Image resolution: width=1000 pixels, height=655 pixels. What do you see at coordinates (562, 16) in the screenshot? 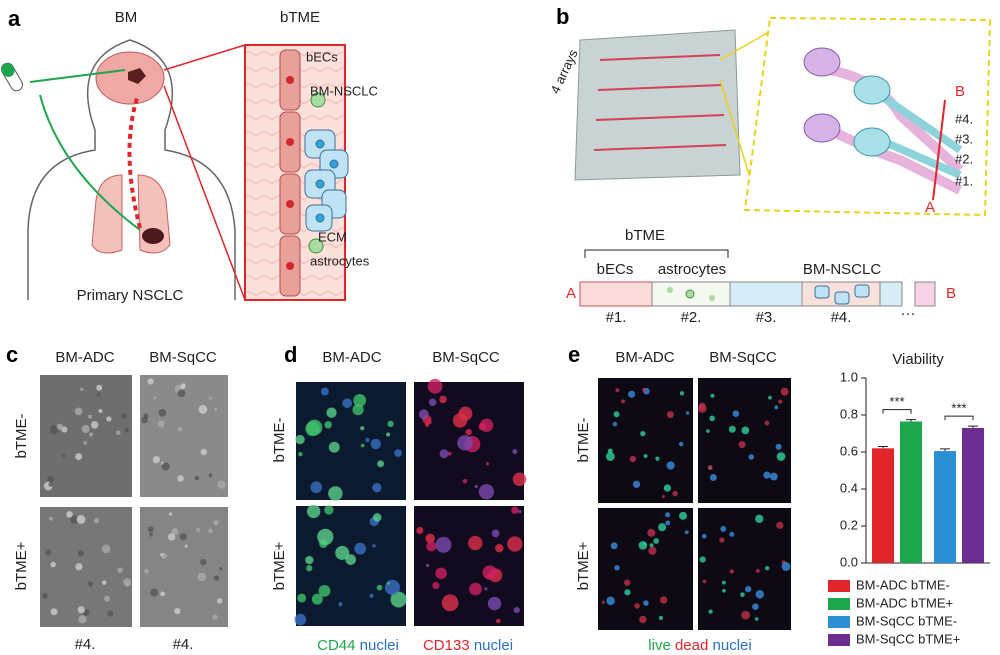
I see `panel-label: b` at bounding box center [562, 16].